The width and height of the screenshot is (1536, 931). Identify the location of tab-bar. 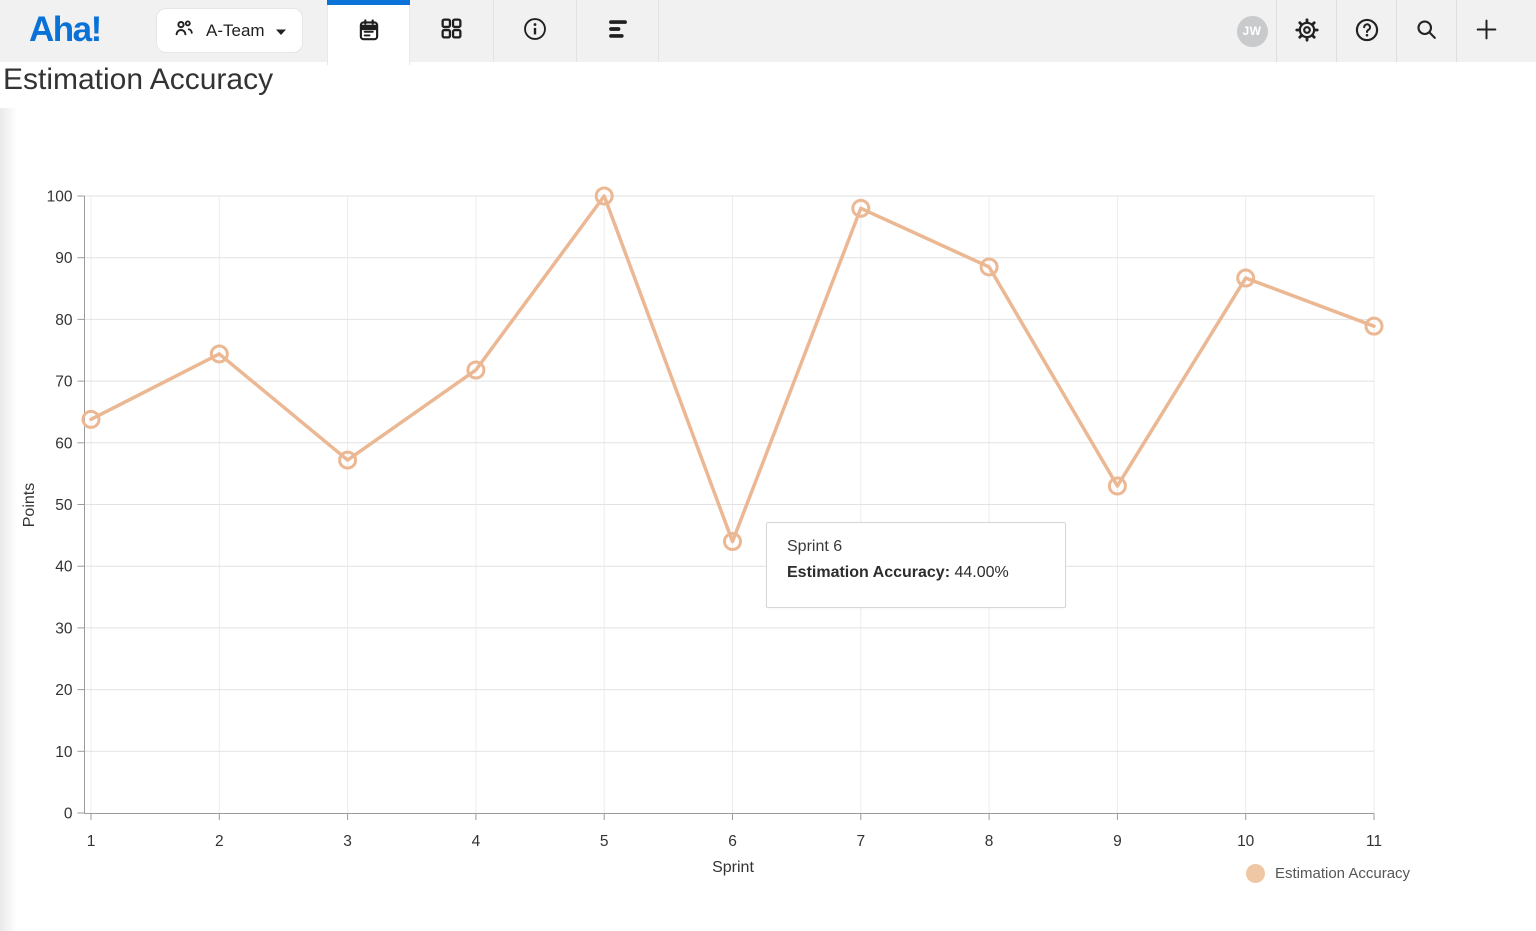
(493, 32).